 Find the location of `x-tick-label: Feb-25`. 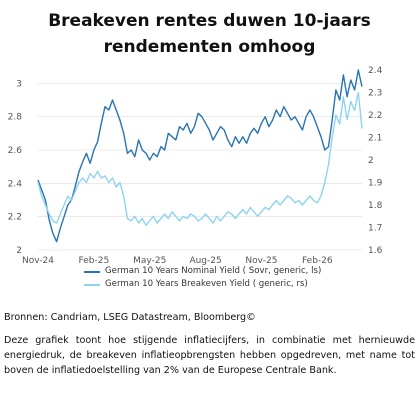

x-tick-label: Feb-25 is located at coordinates (94, 261).